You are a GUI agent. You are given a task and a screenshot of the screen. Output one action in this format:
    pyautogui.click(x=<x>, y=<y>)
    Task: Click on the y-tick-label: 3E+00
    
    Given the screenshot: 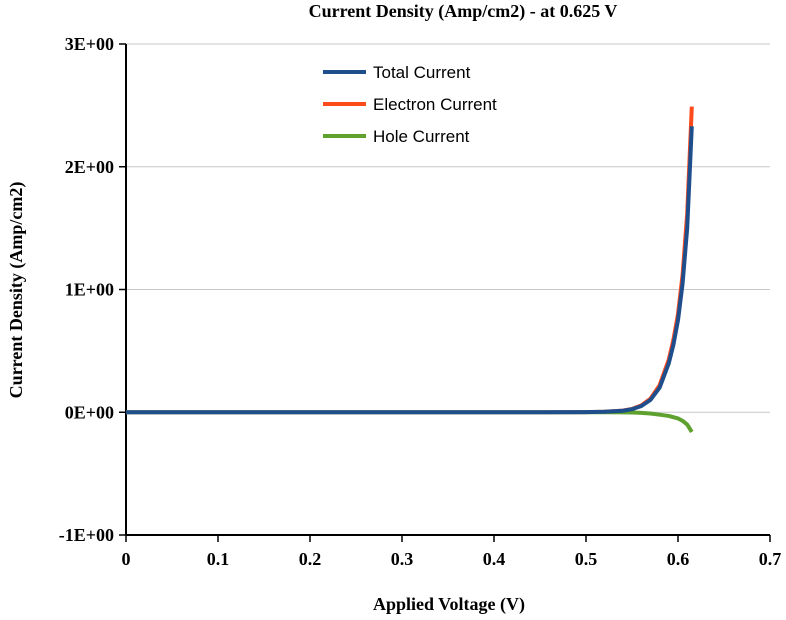 What is the action you would take?
    pyautogui.click(x=89, y=44)
    